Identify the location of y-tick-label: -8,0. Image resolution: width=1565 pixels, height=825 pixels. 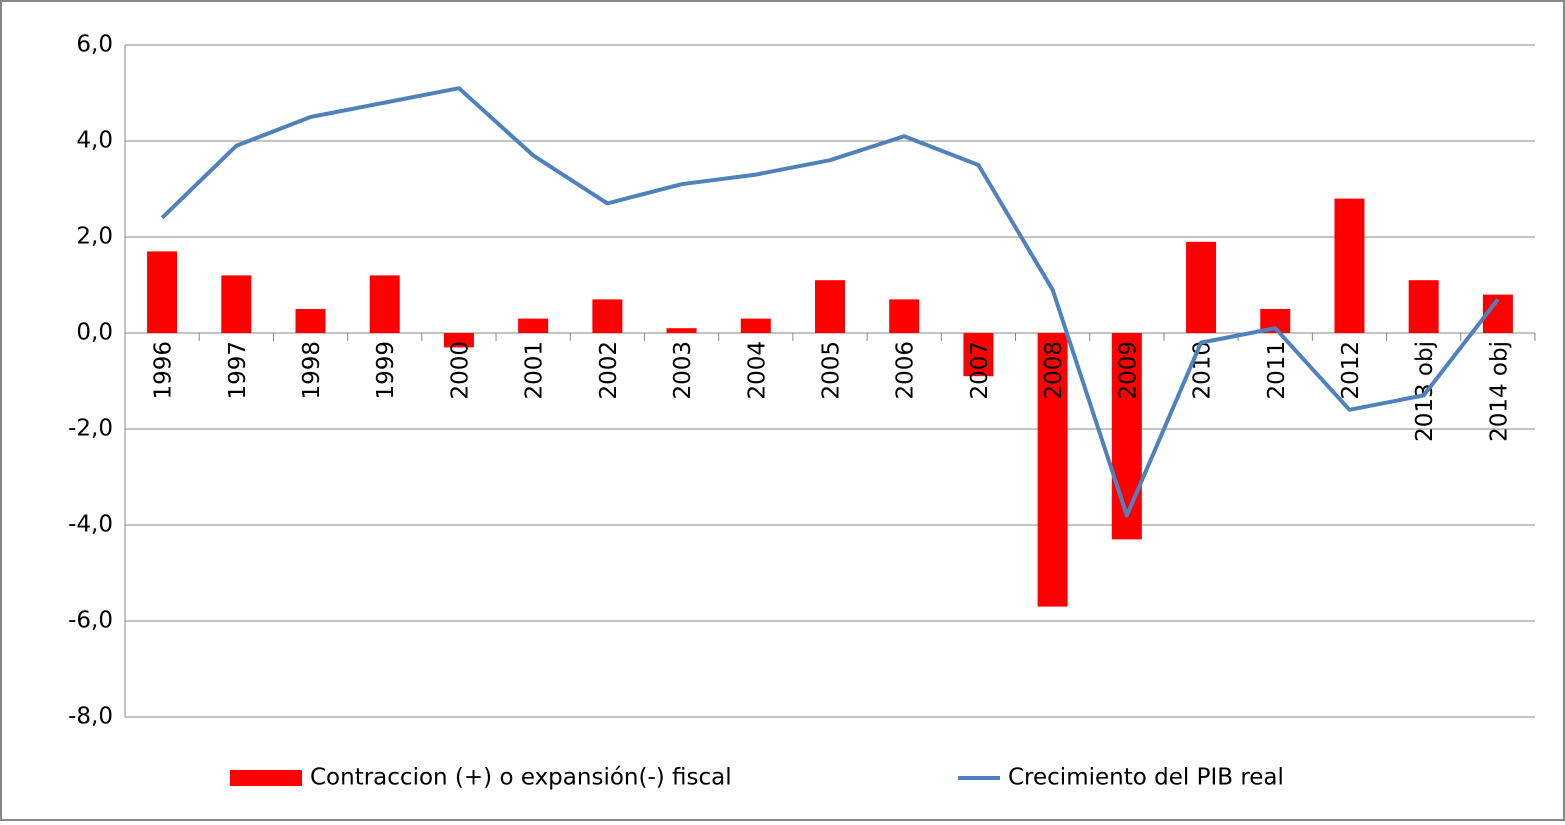
(90, 717).